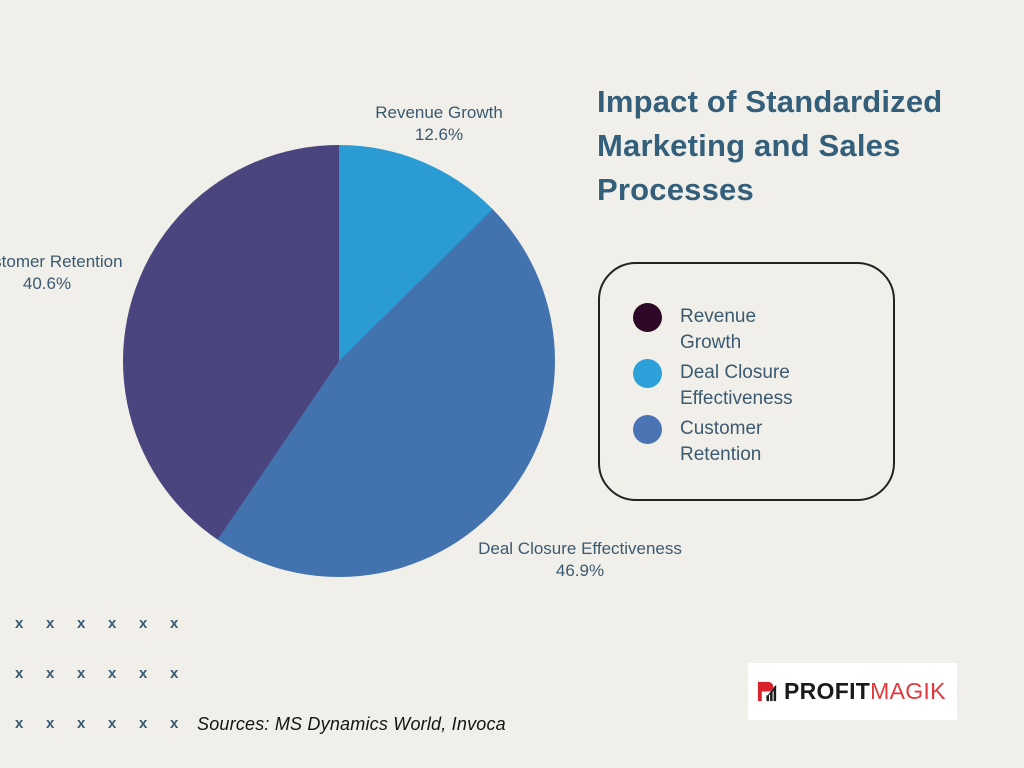 This screenshot has width=1024, height=768. What do you see at coordinates (439, 112) in the screenshot?
I see `pie-label-text: Revenue Growth` at bounding box center [439, 112].